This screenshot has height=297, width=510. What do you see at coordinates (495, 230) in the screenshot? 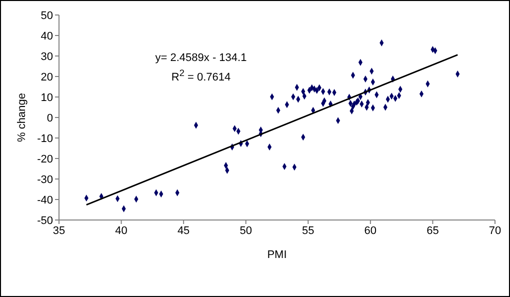
I see `x-tick-label: 70` at bounding box center [495, 230].